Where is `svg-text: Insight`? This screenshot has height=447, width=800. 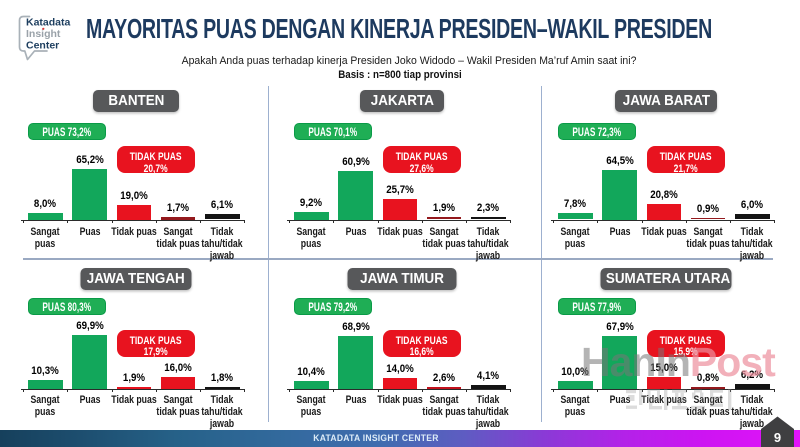
svg-text: Insight is located at coordinates (43, 34).